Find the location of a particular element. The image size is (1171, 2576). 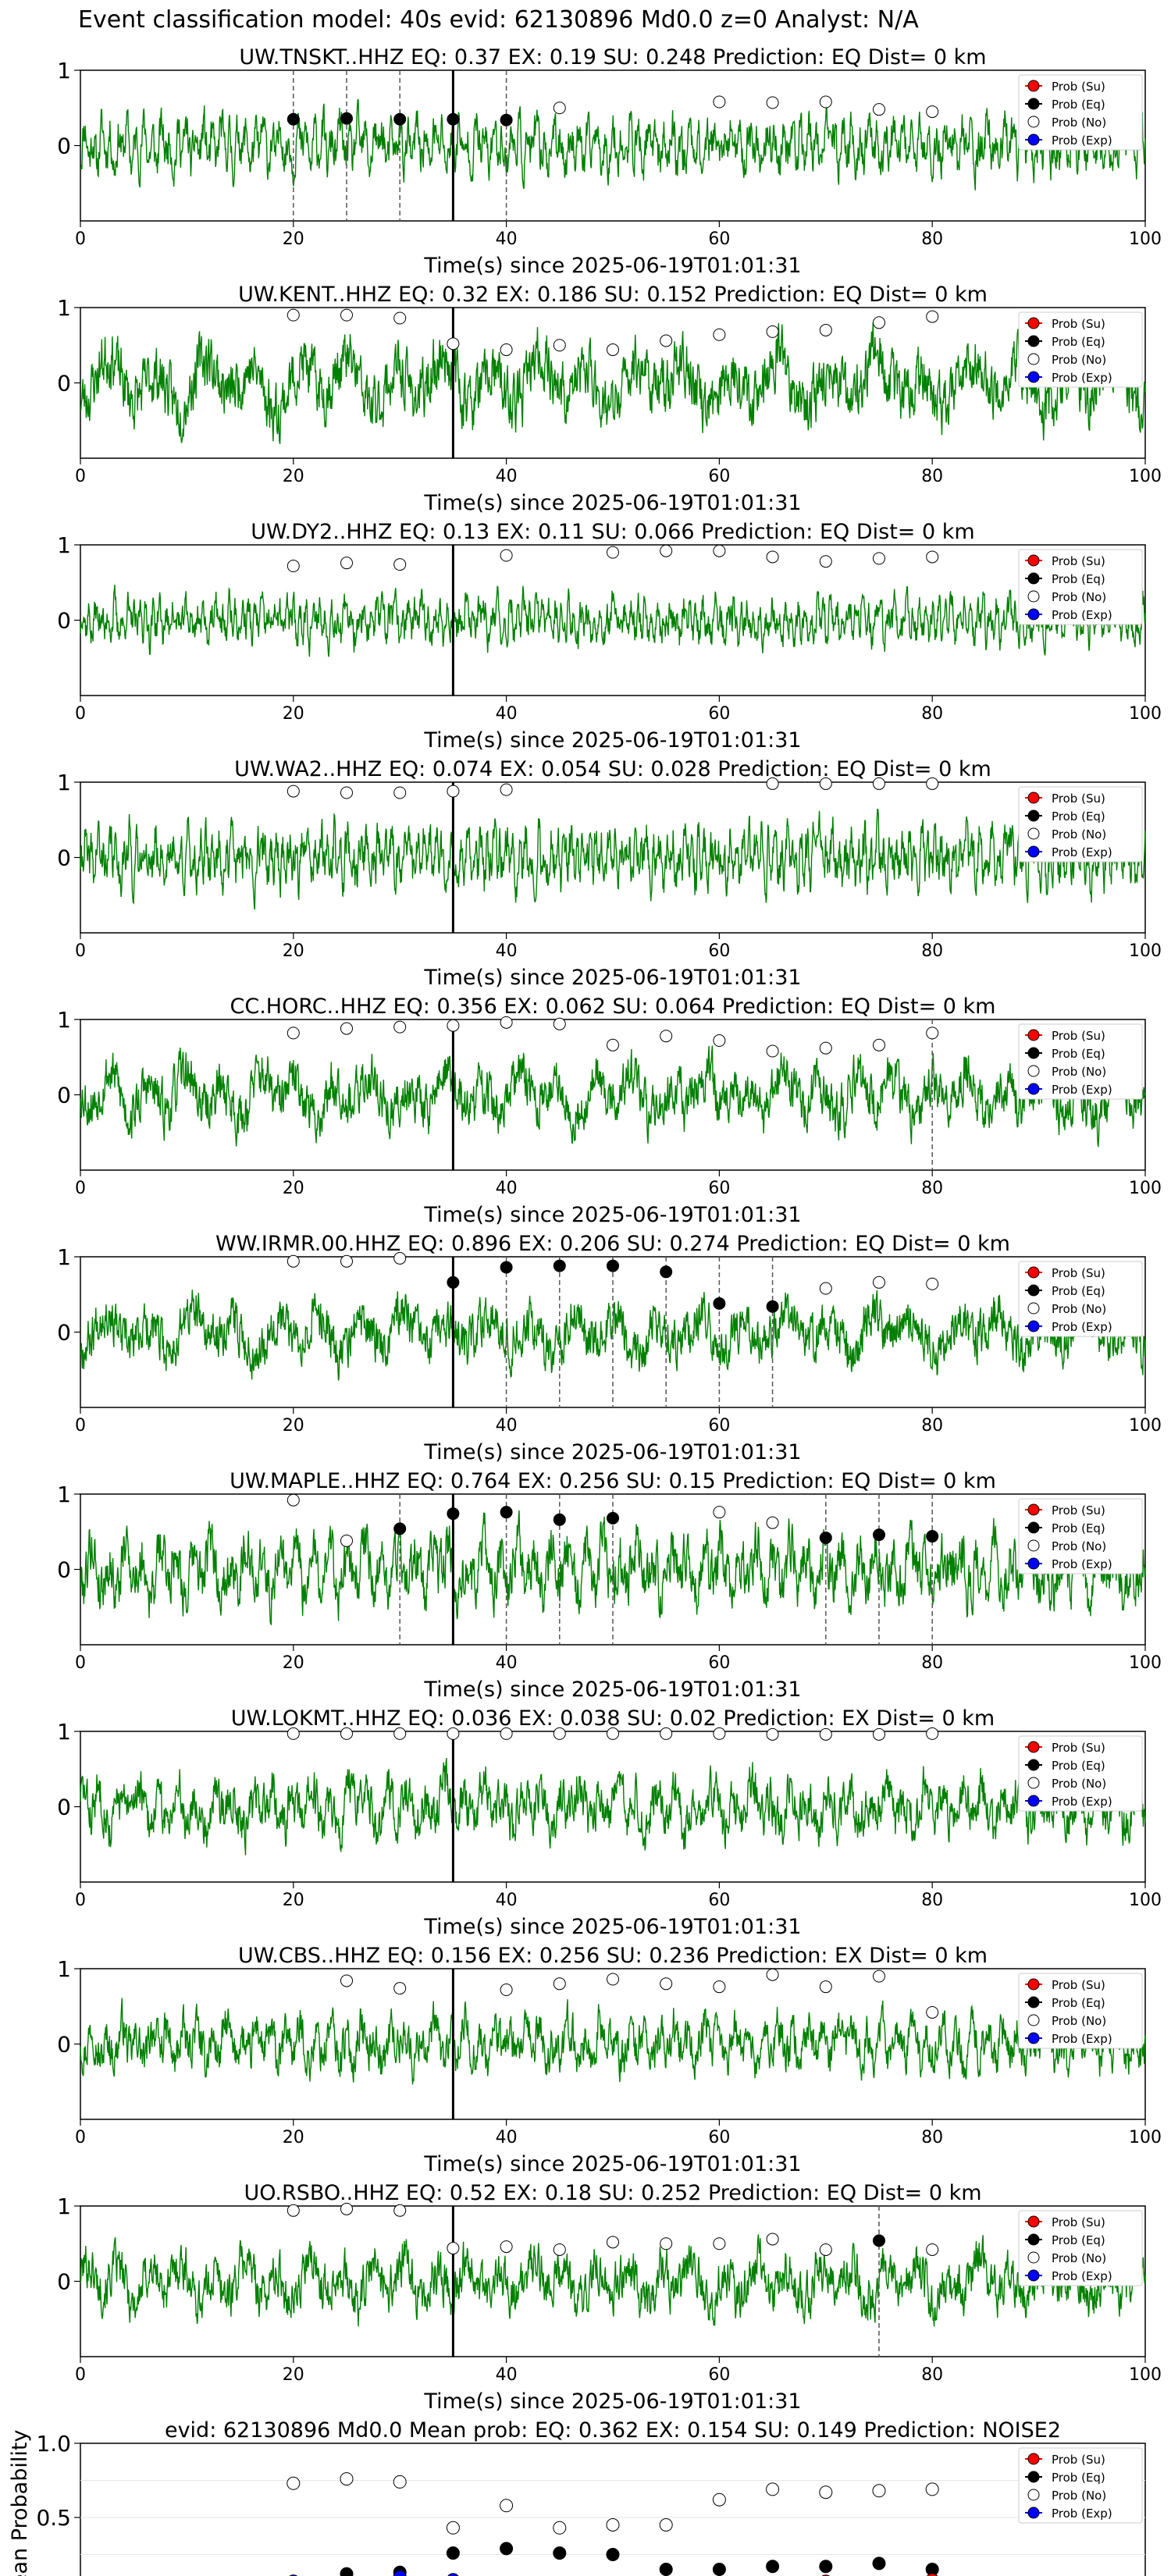

x-axis-label: Time(s) since 2025-06-19T01:01:31 is located at coordinates (612, 503).